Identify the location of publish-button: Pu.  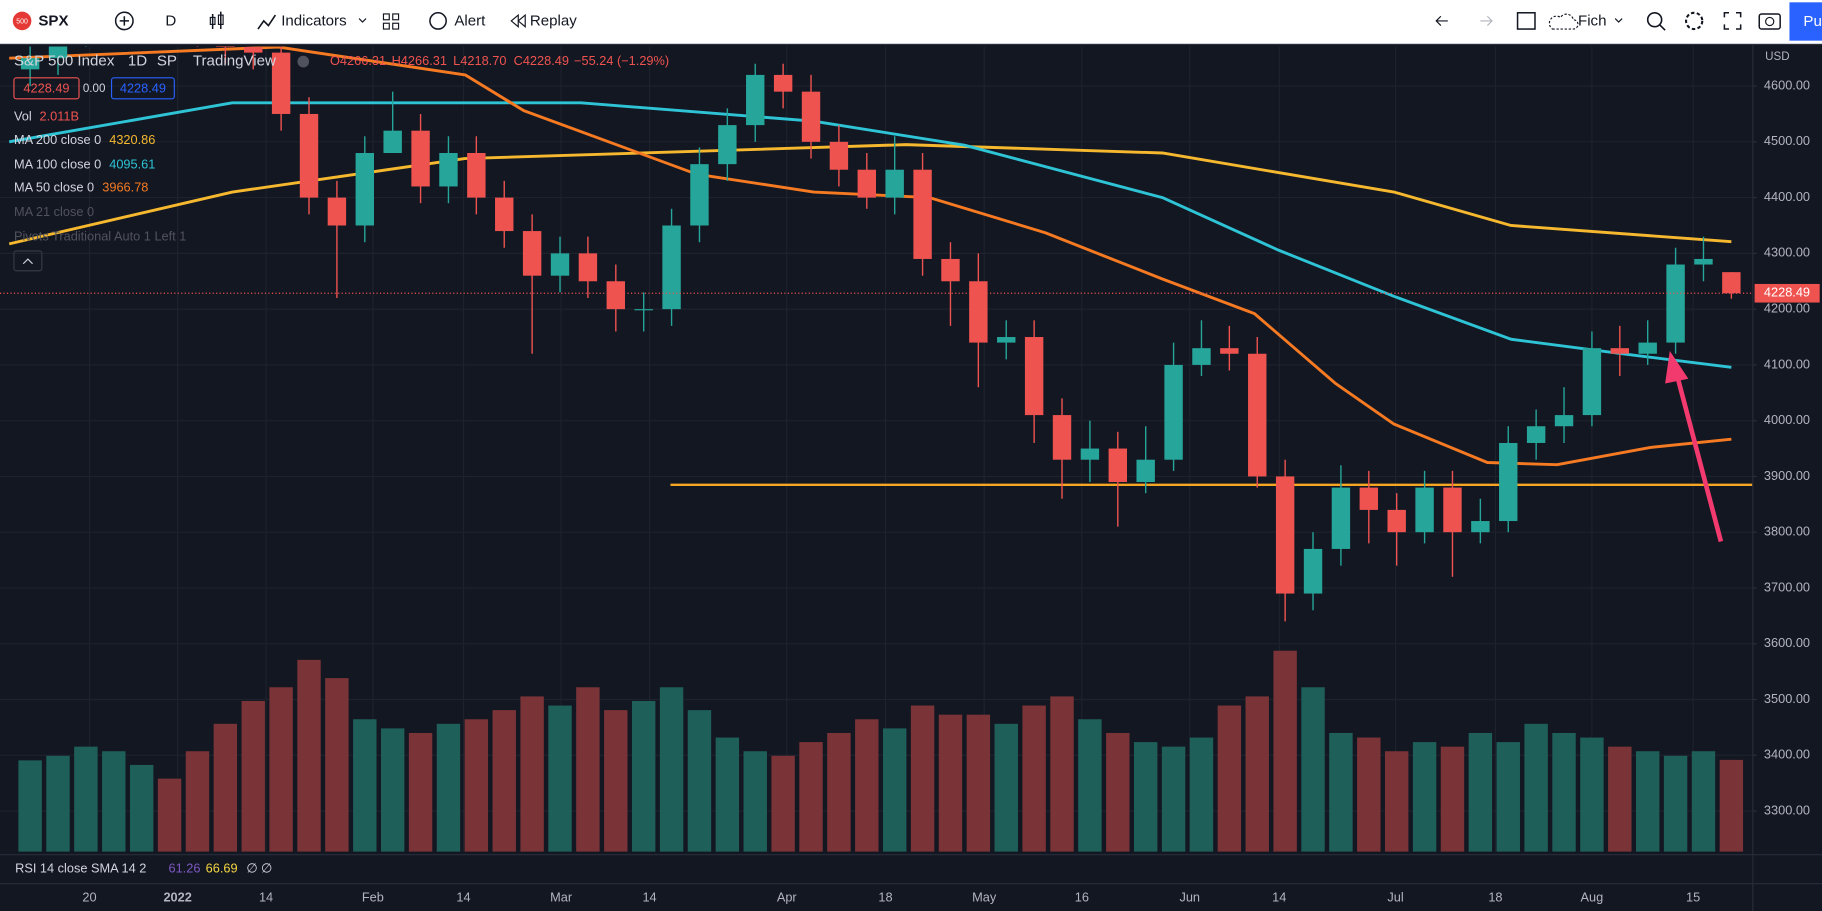
(1805, 21).